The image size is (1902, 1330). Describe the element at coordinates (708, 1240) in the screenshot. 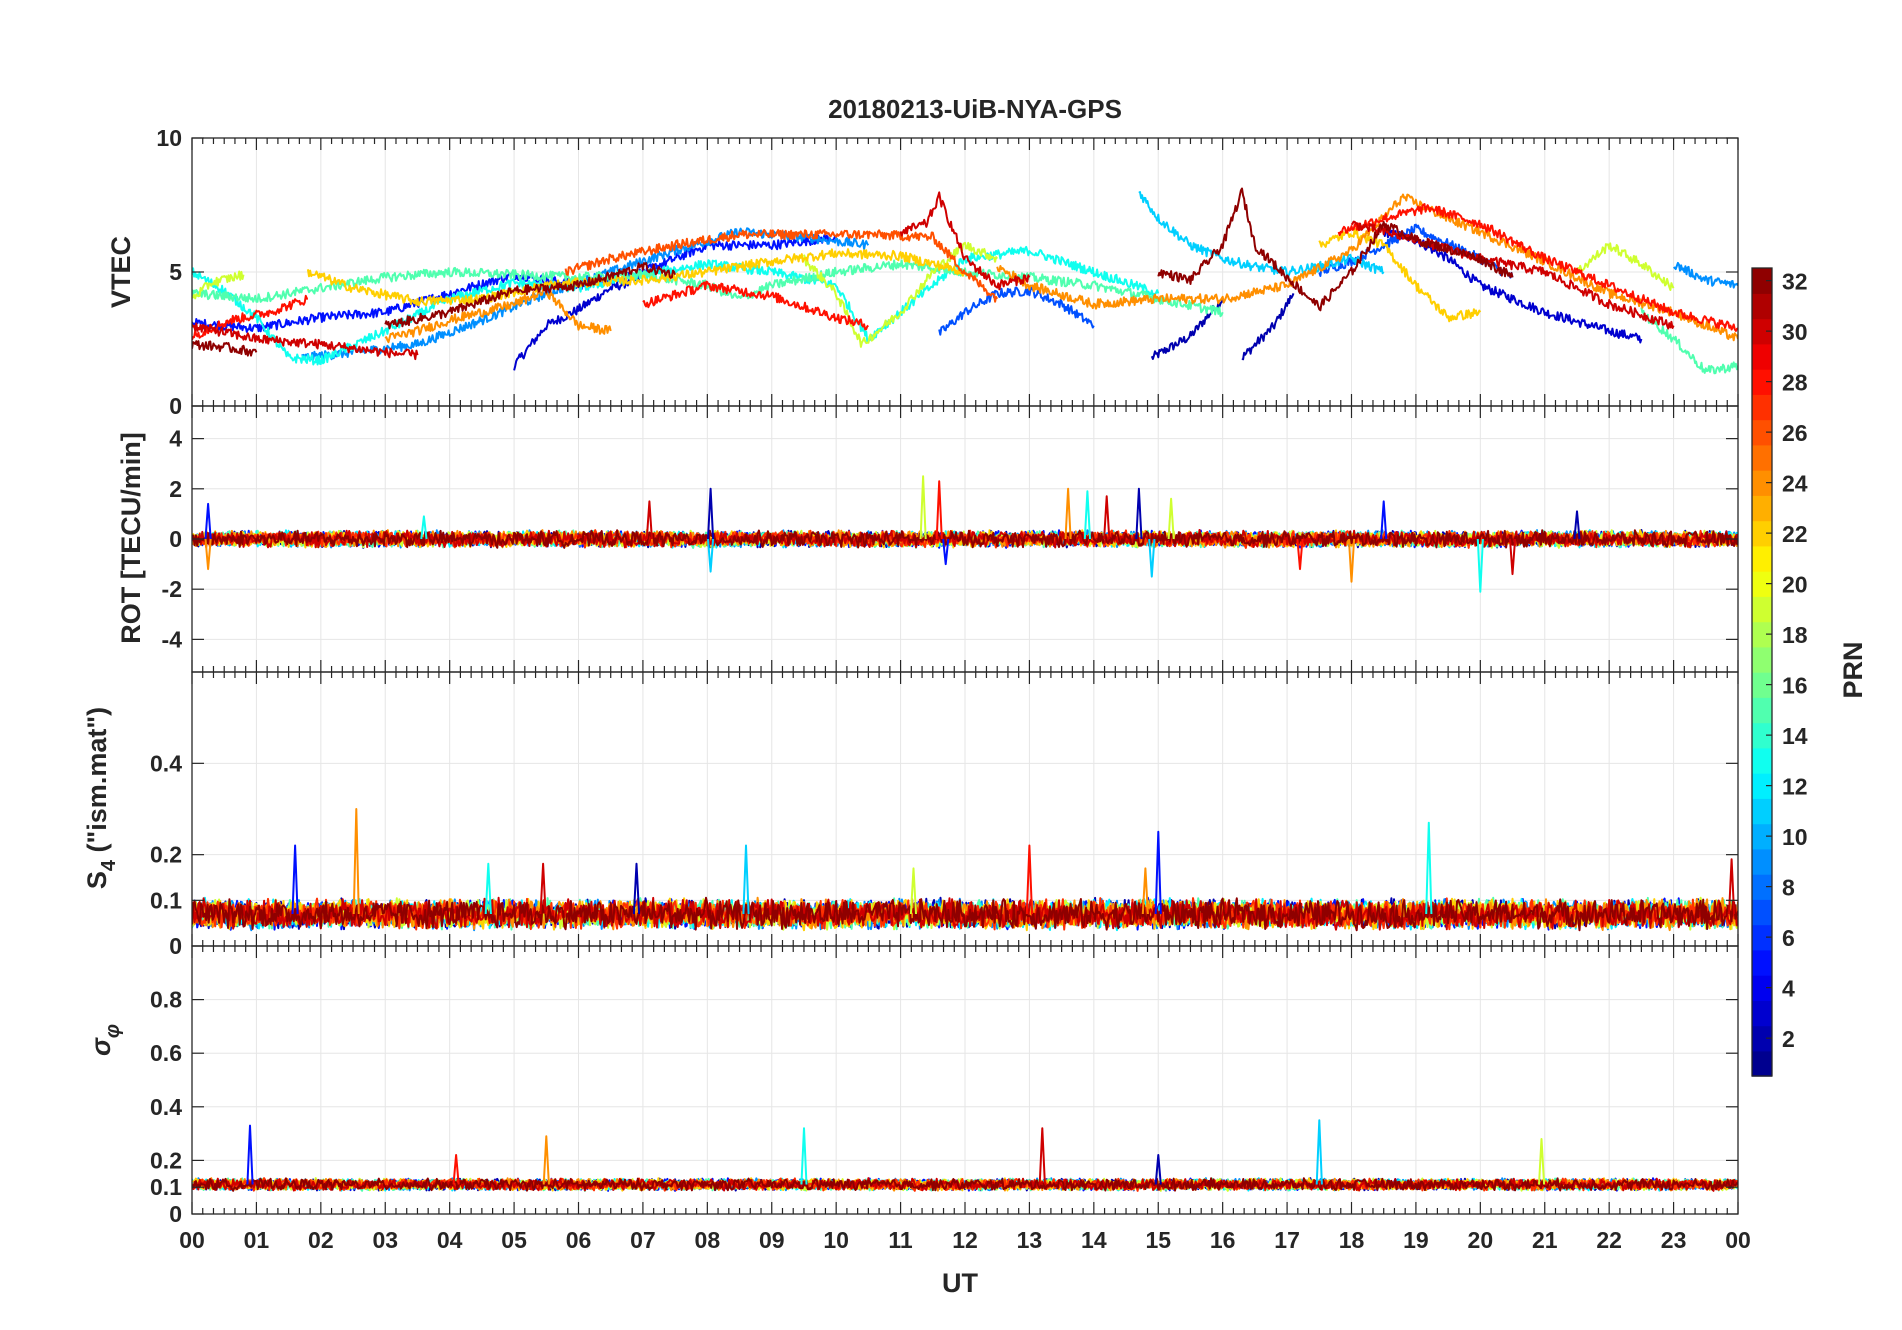

I see `x-tick-label: 08` at that location.